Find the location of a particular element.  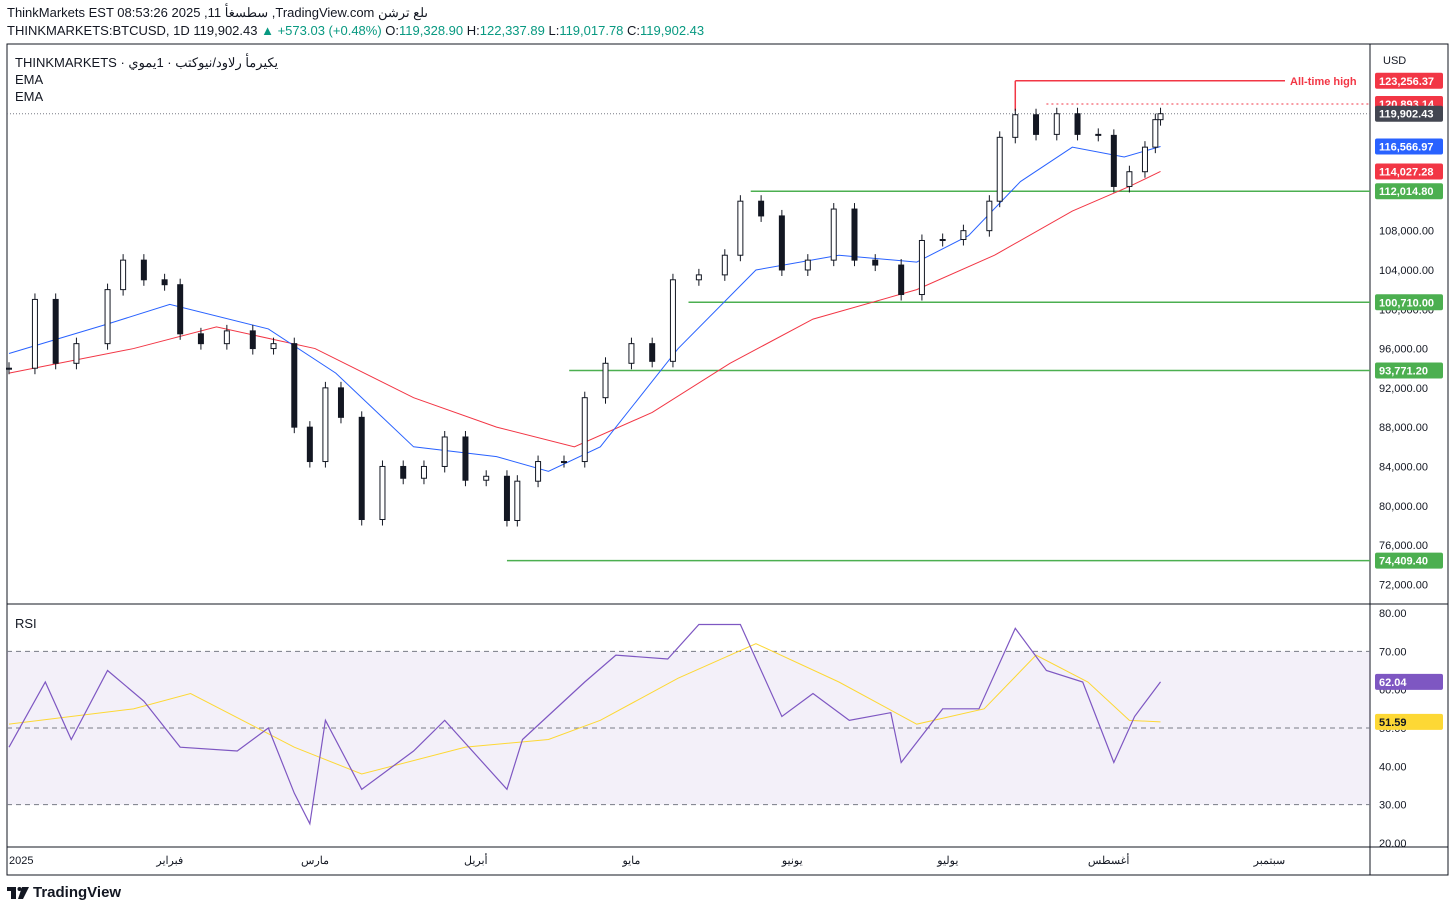

legend-ema-slow: EMA is located at coordinates (29, 96).